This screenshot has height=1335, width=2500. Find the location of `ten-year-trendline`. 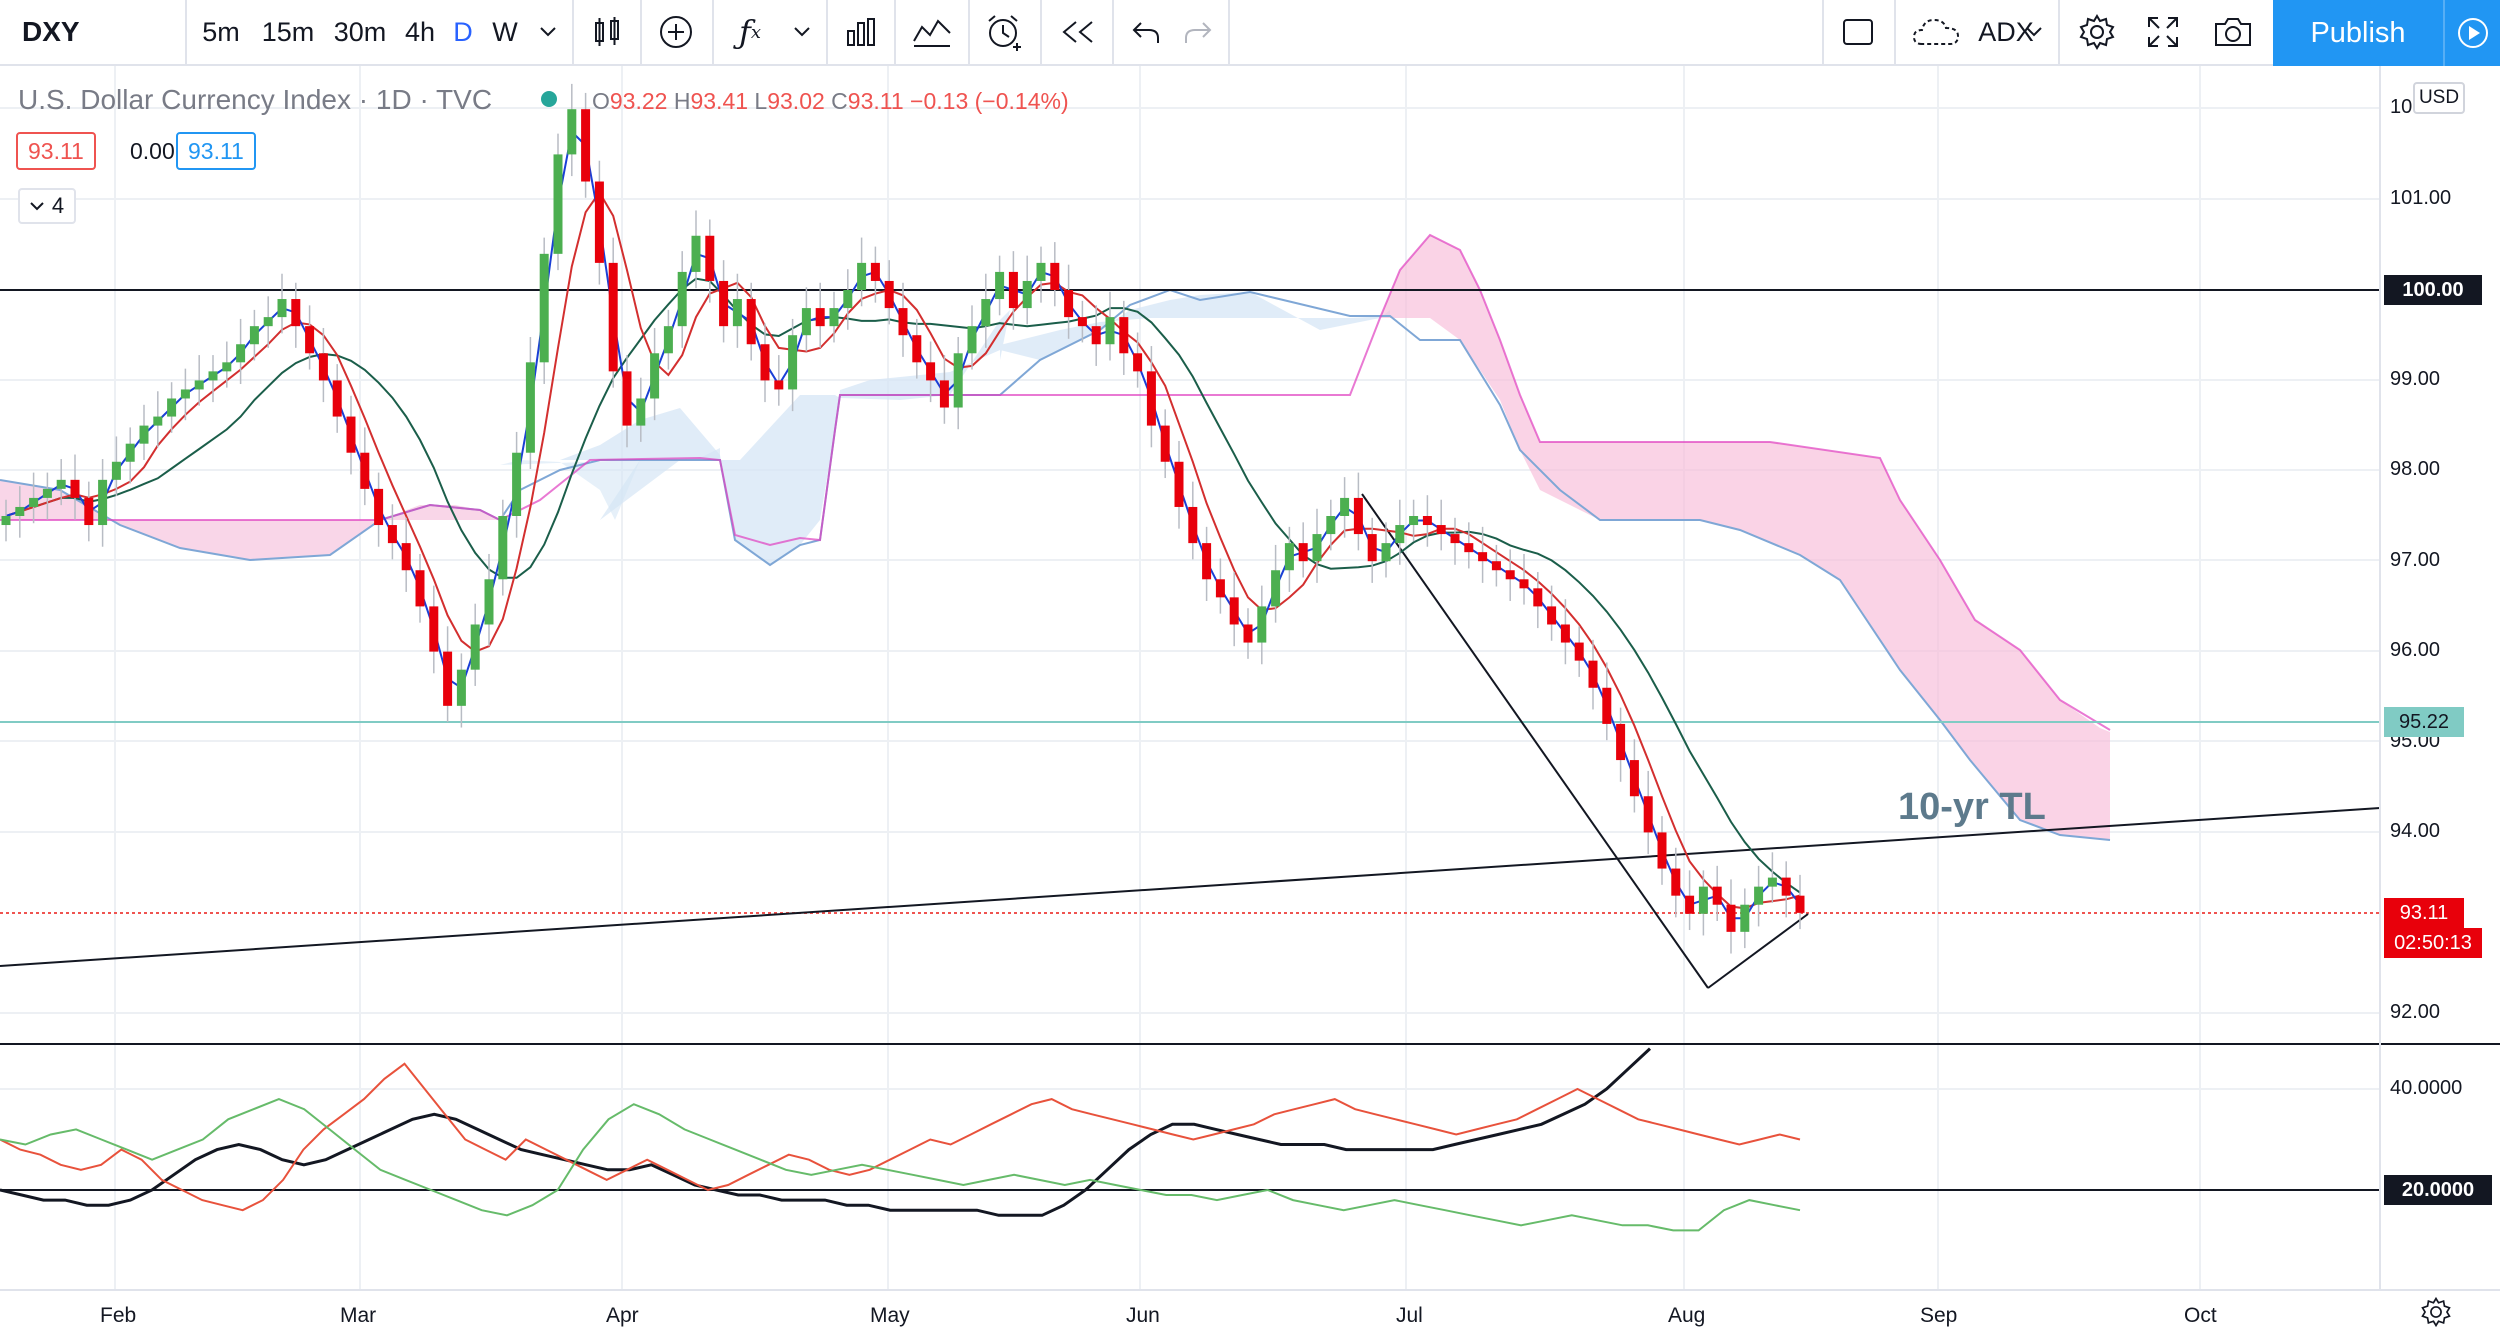

ten-year-trendline is located at coordinates (1190, 887).